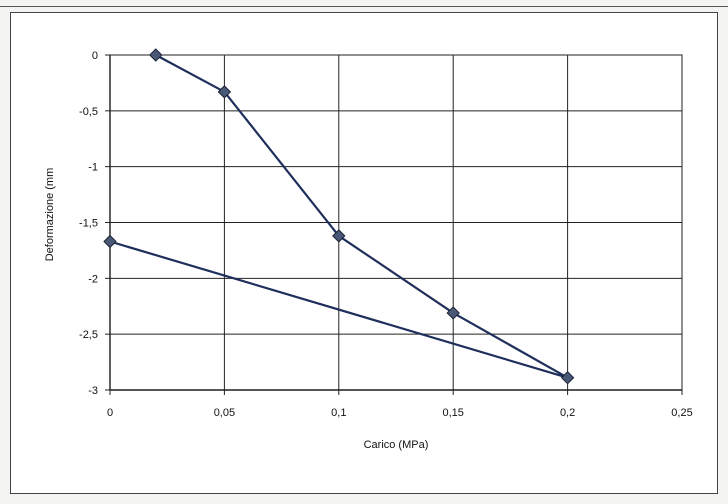  I want to click on x-tick-label: 0, so click(110, 413).